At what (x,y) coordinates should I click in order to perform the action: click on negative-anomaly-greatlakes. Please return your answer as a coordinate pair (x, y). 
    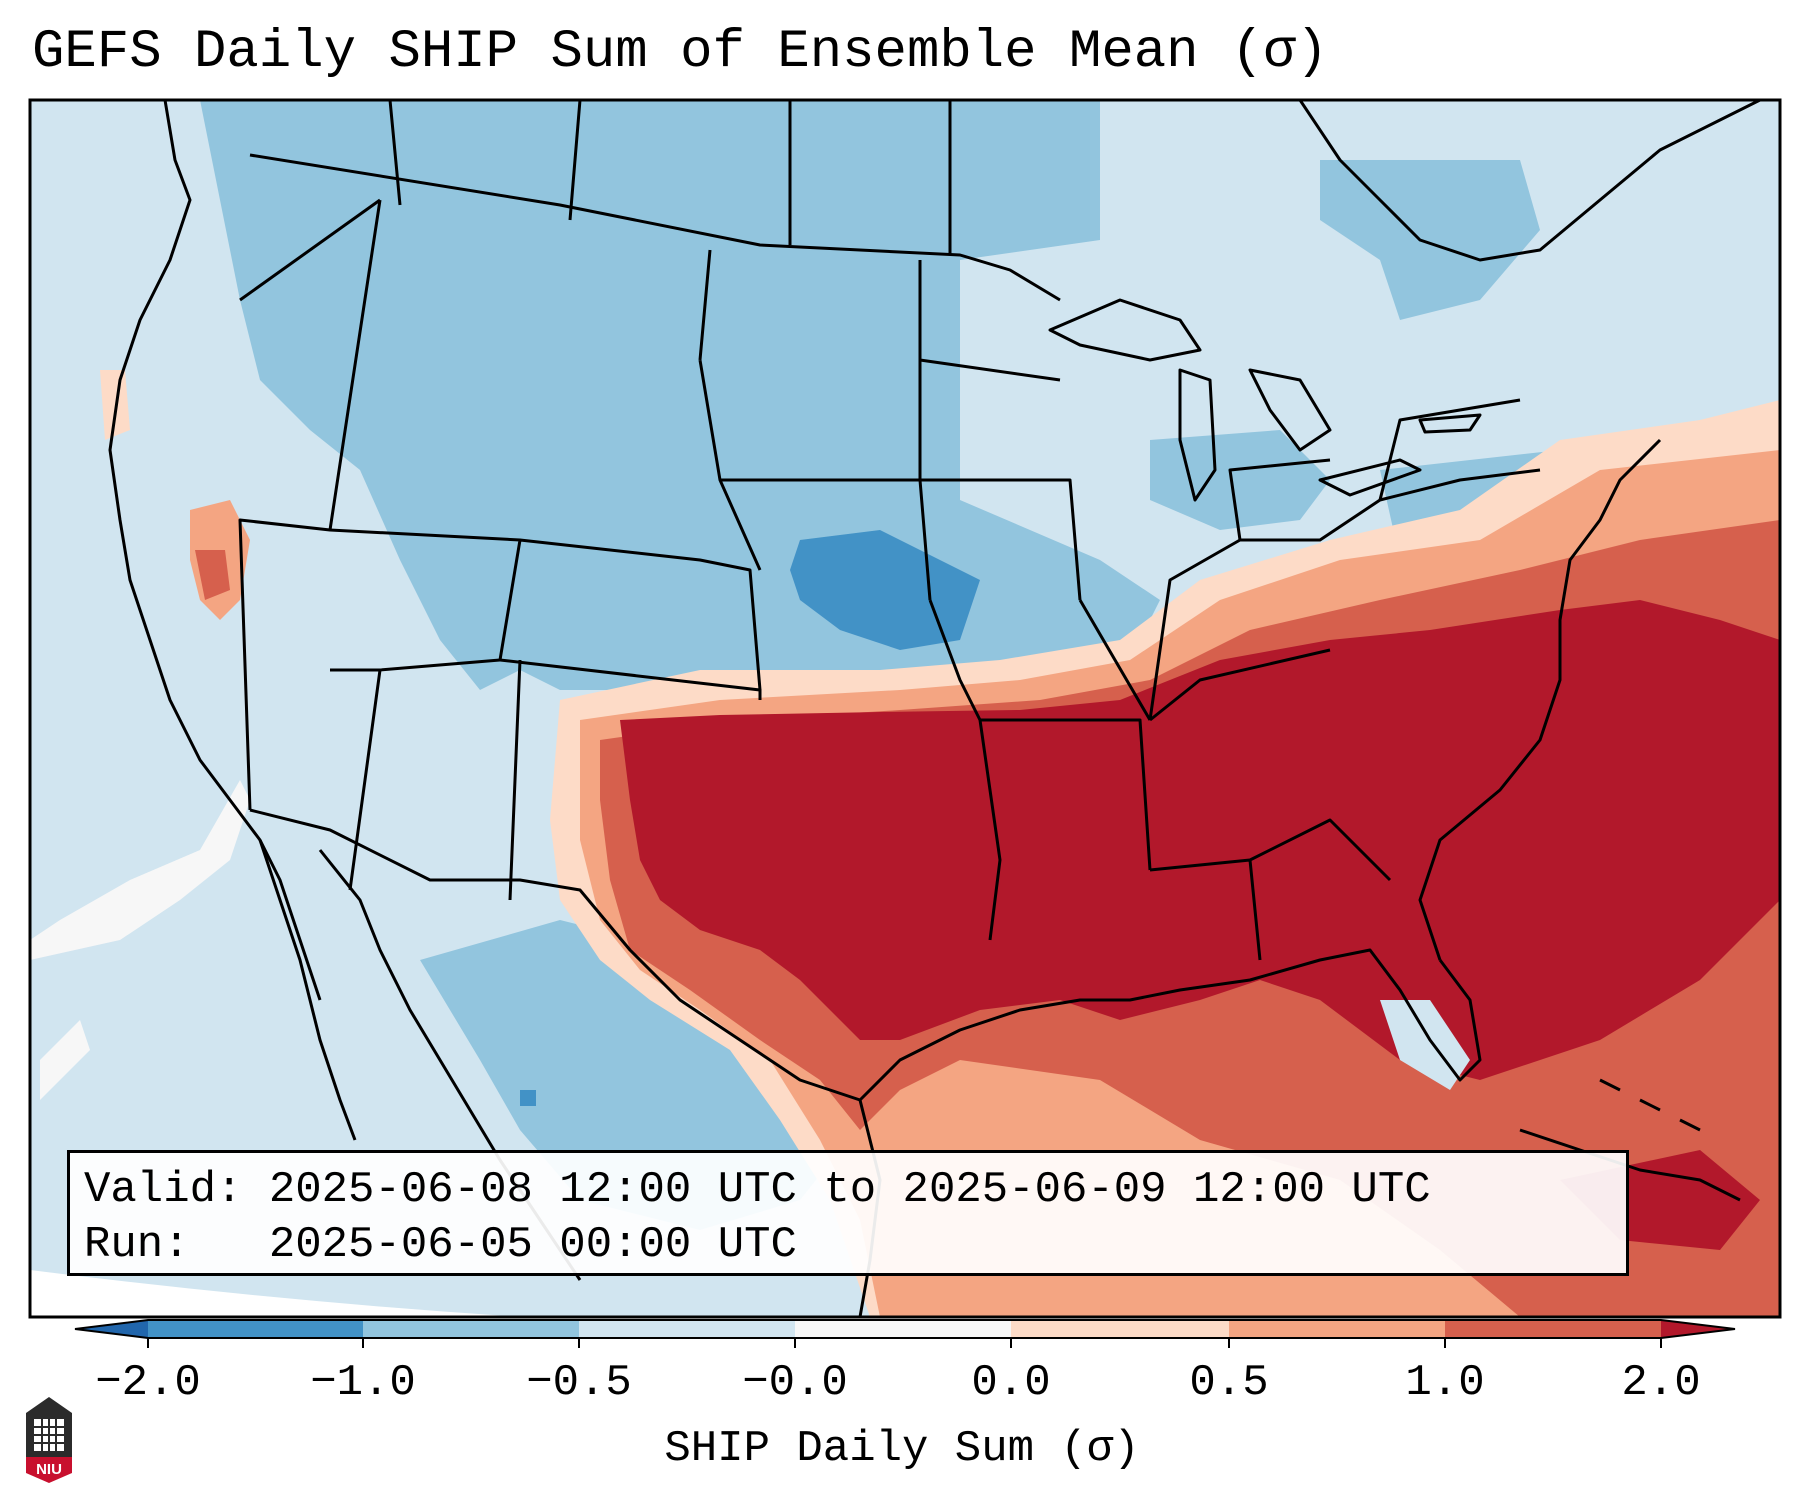
    Looking at the image, I should click on (1240, 480).